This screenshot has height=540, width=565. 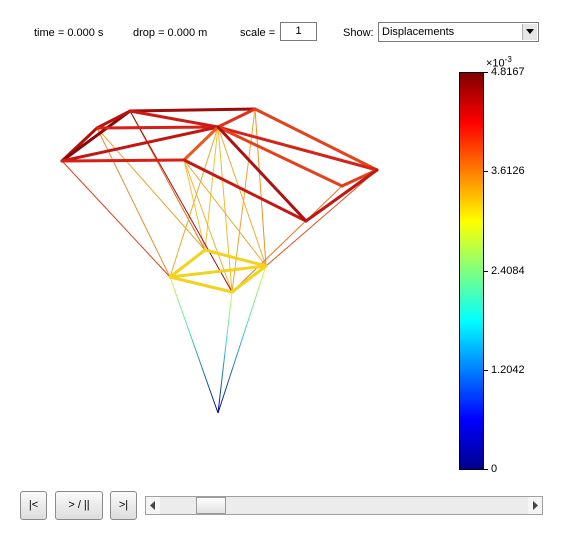 What do you see at coordinates (298, 31) in the screenshot?
I see `scale-input: 1` at bounding box center [298, 31].